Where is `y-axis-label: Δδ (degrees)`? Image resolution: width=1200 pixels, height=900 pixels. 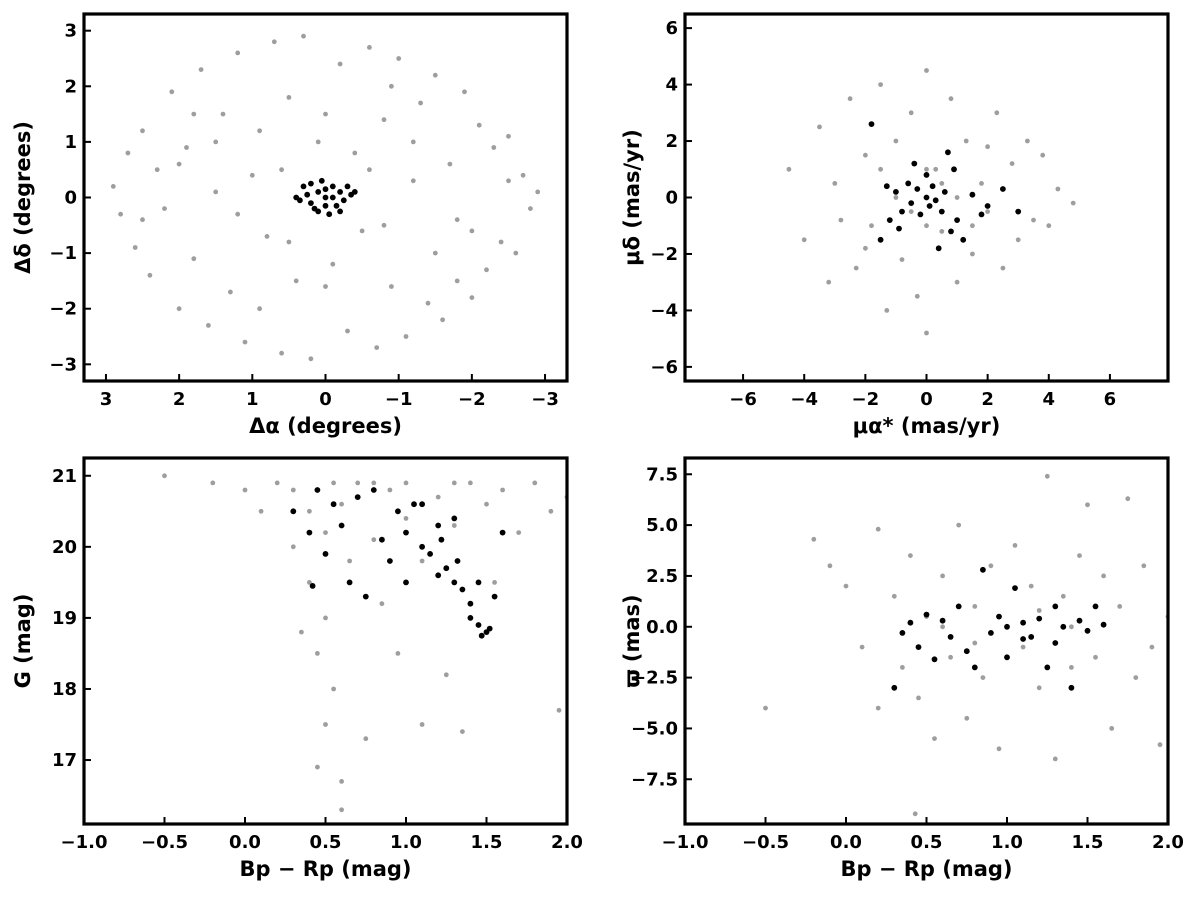 y-axis-label: Δδ (degrees) is located at coordinates (23, 197).